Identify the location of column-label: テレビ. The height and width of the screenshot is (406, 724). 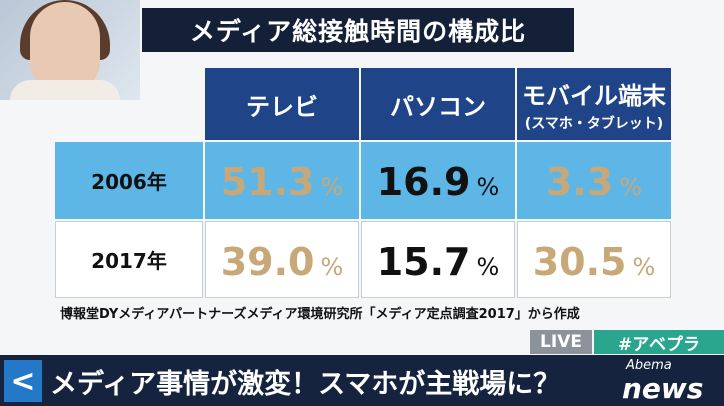
(282, 106).